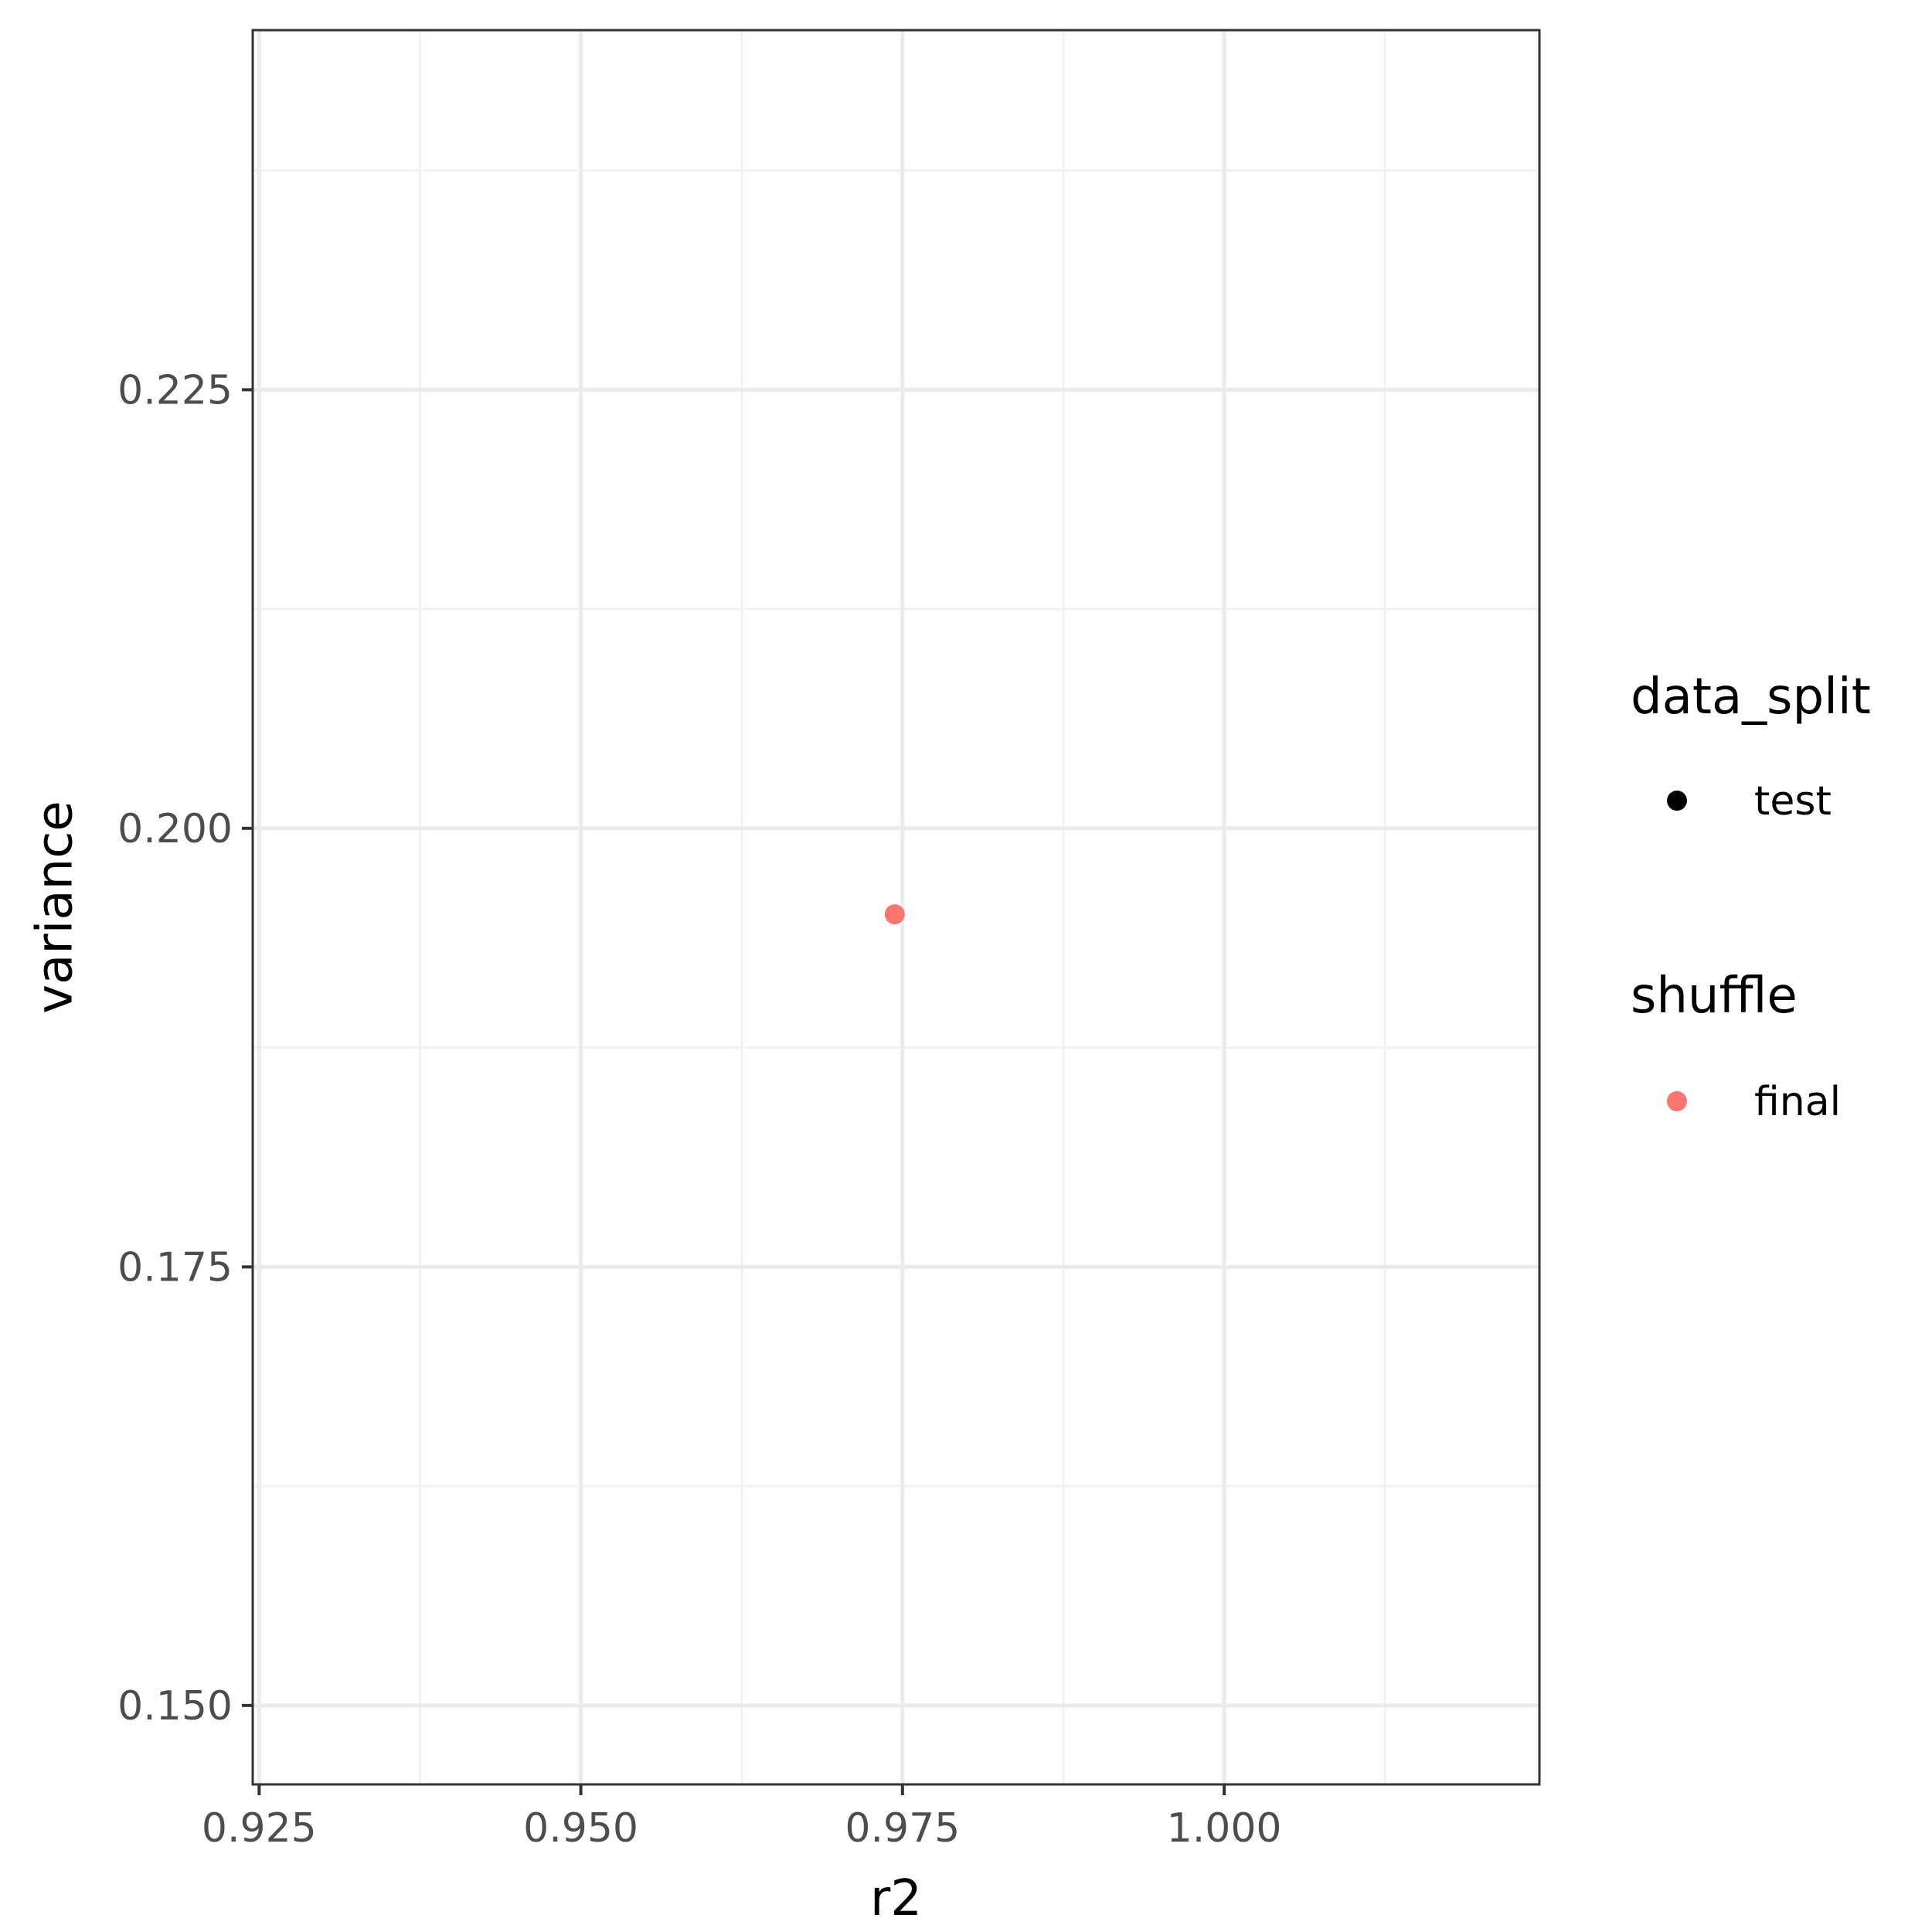 The width and height of the screenshot is (1932, 1932). What do you see at coordinates (1677, 801) in the screenshot?
I see `legend-key-test` at bounding box center [1677, 801].